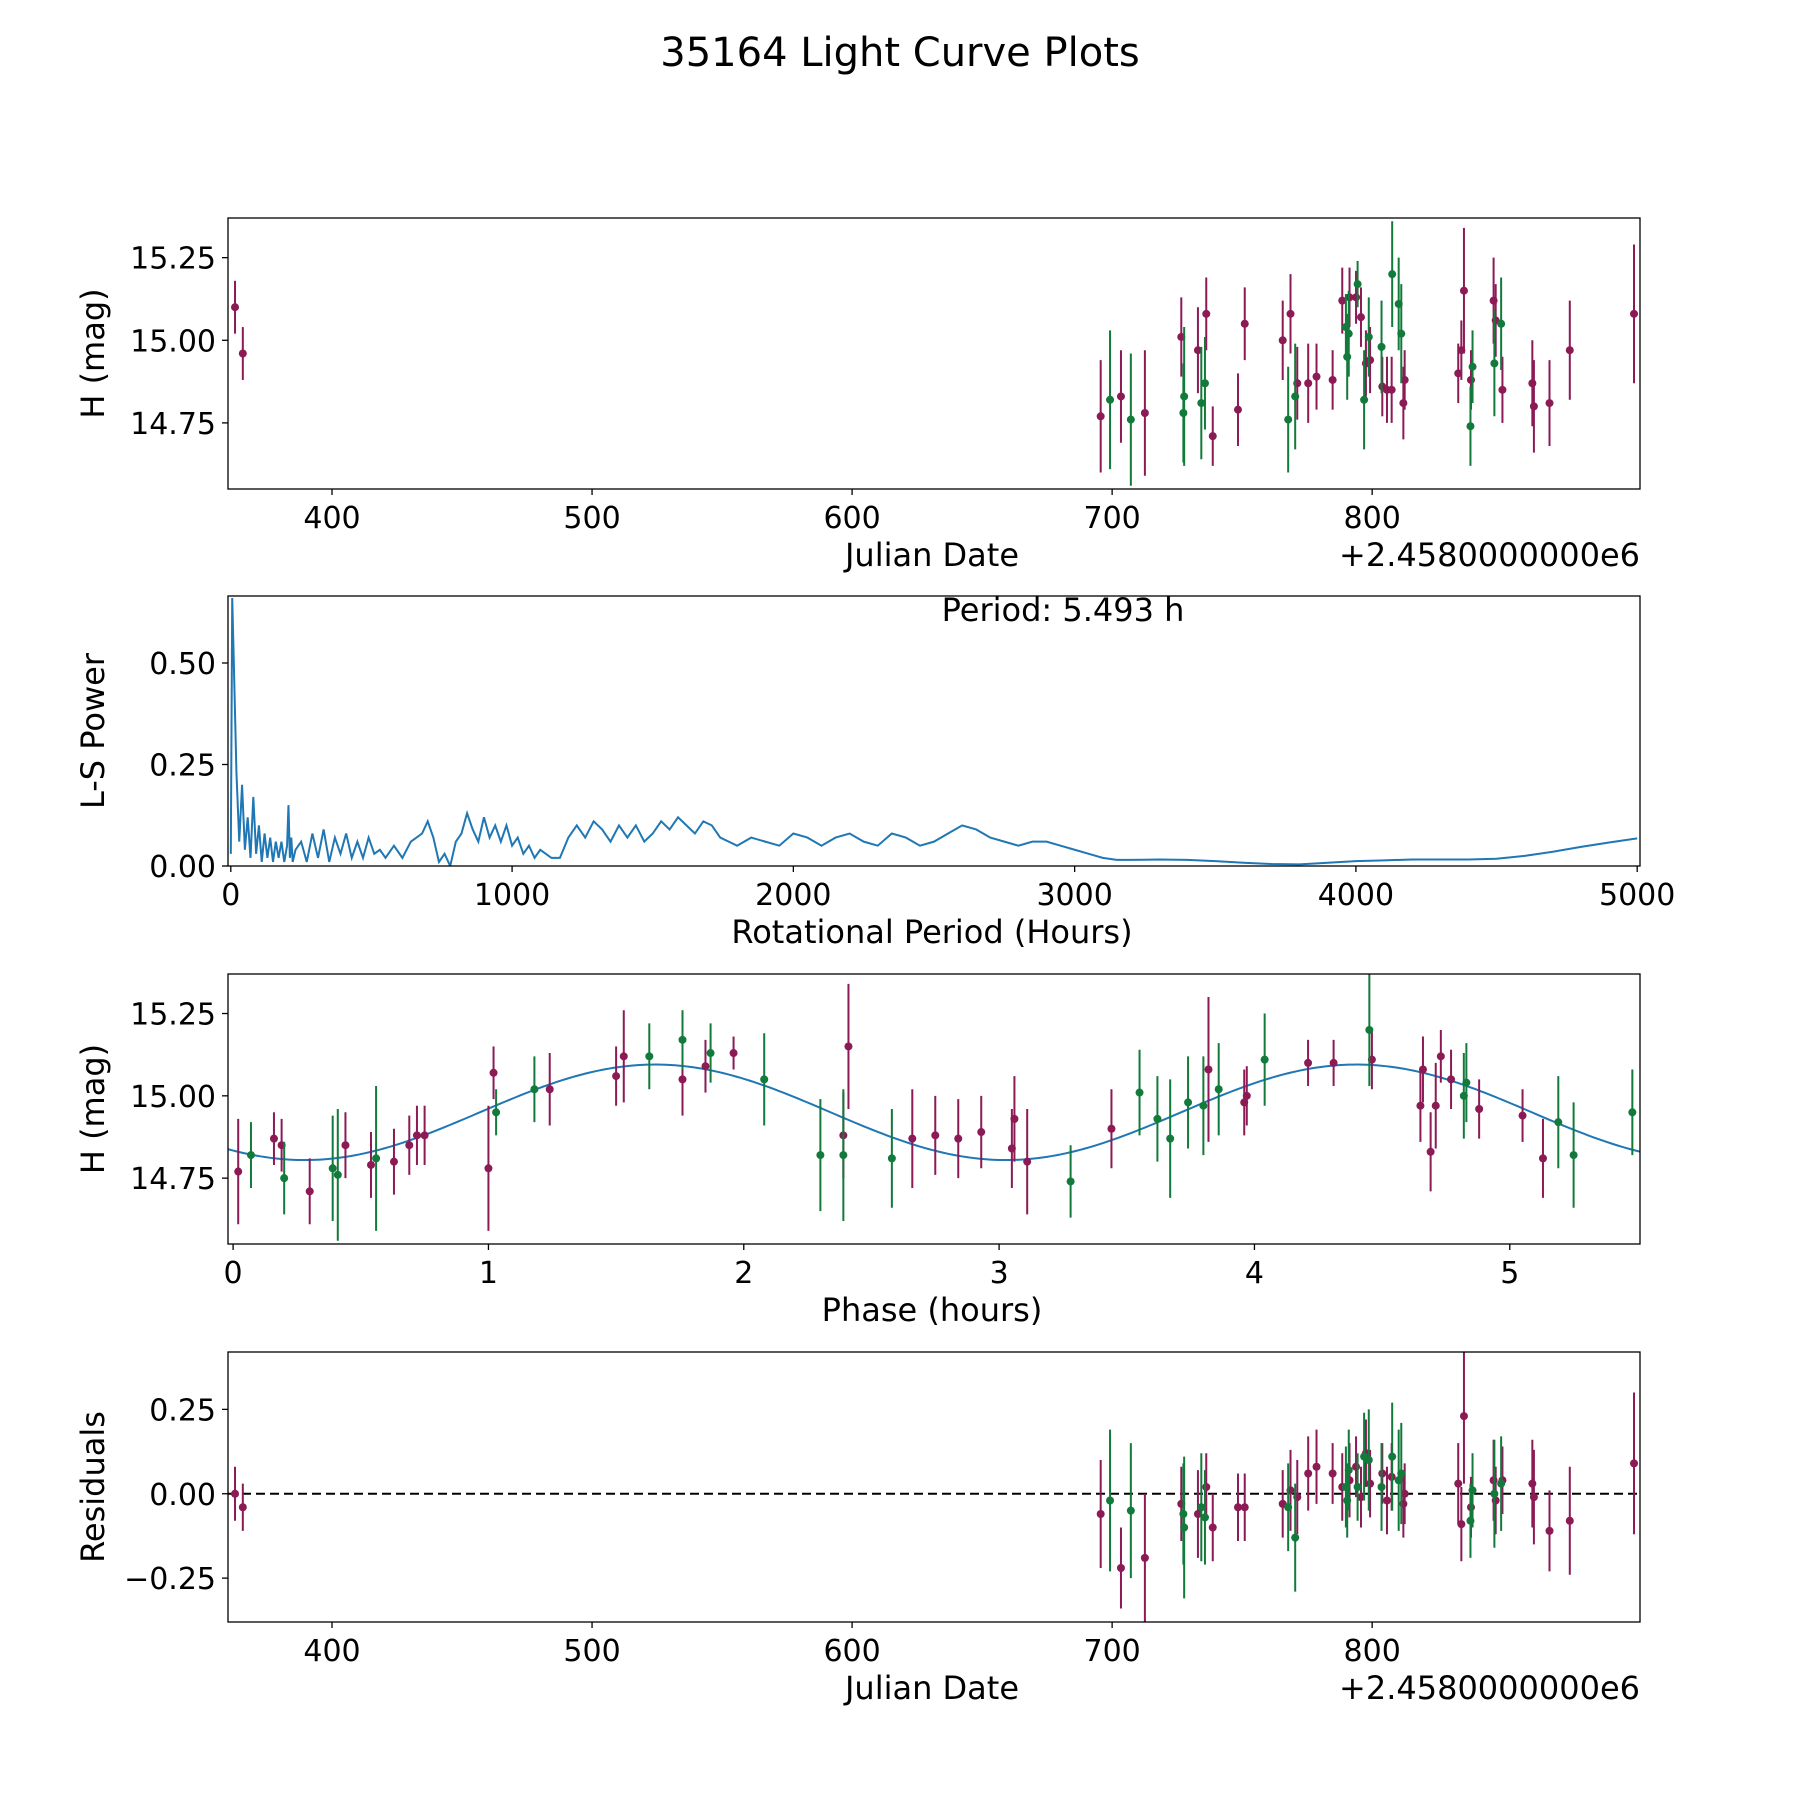 This screenshot has width=1800, height=1800. I want to click on residuals-ytick-label: 0.00, so click(182, 1495).